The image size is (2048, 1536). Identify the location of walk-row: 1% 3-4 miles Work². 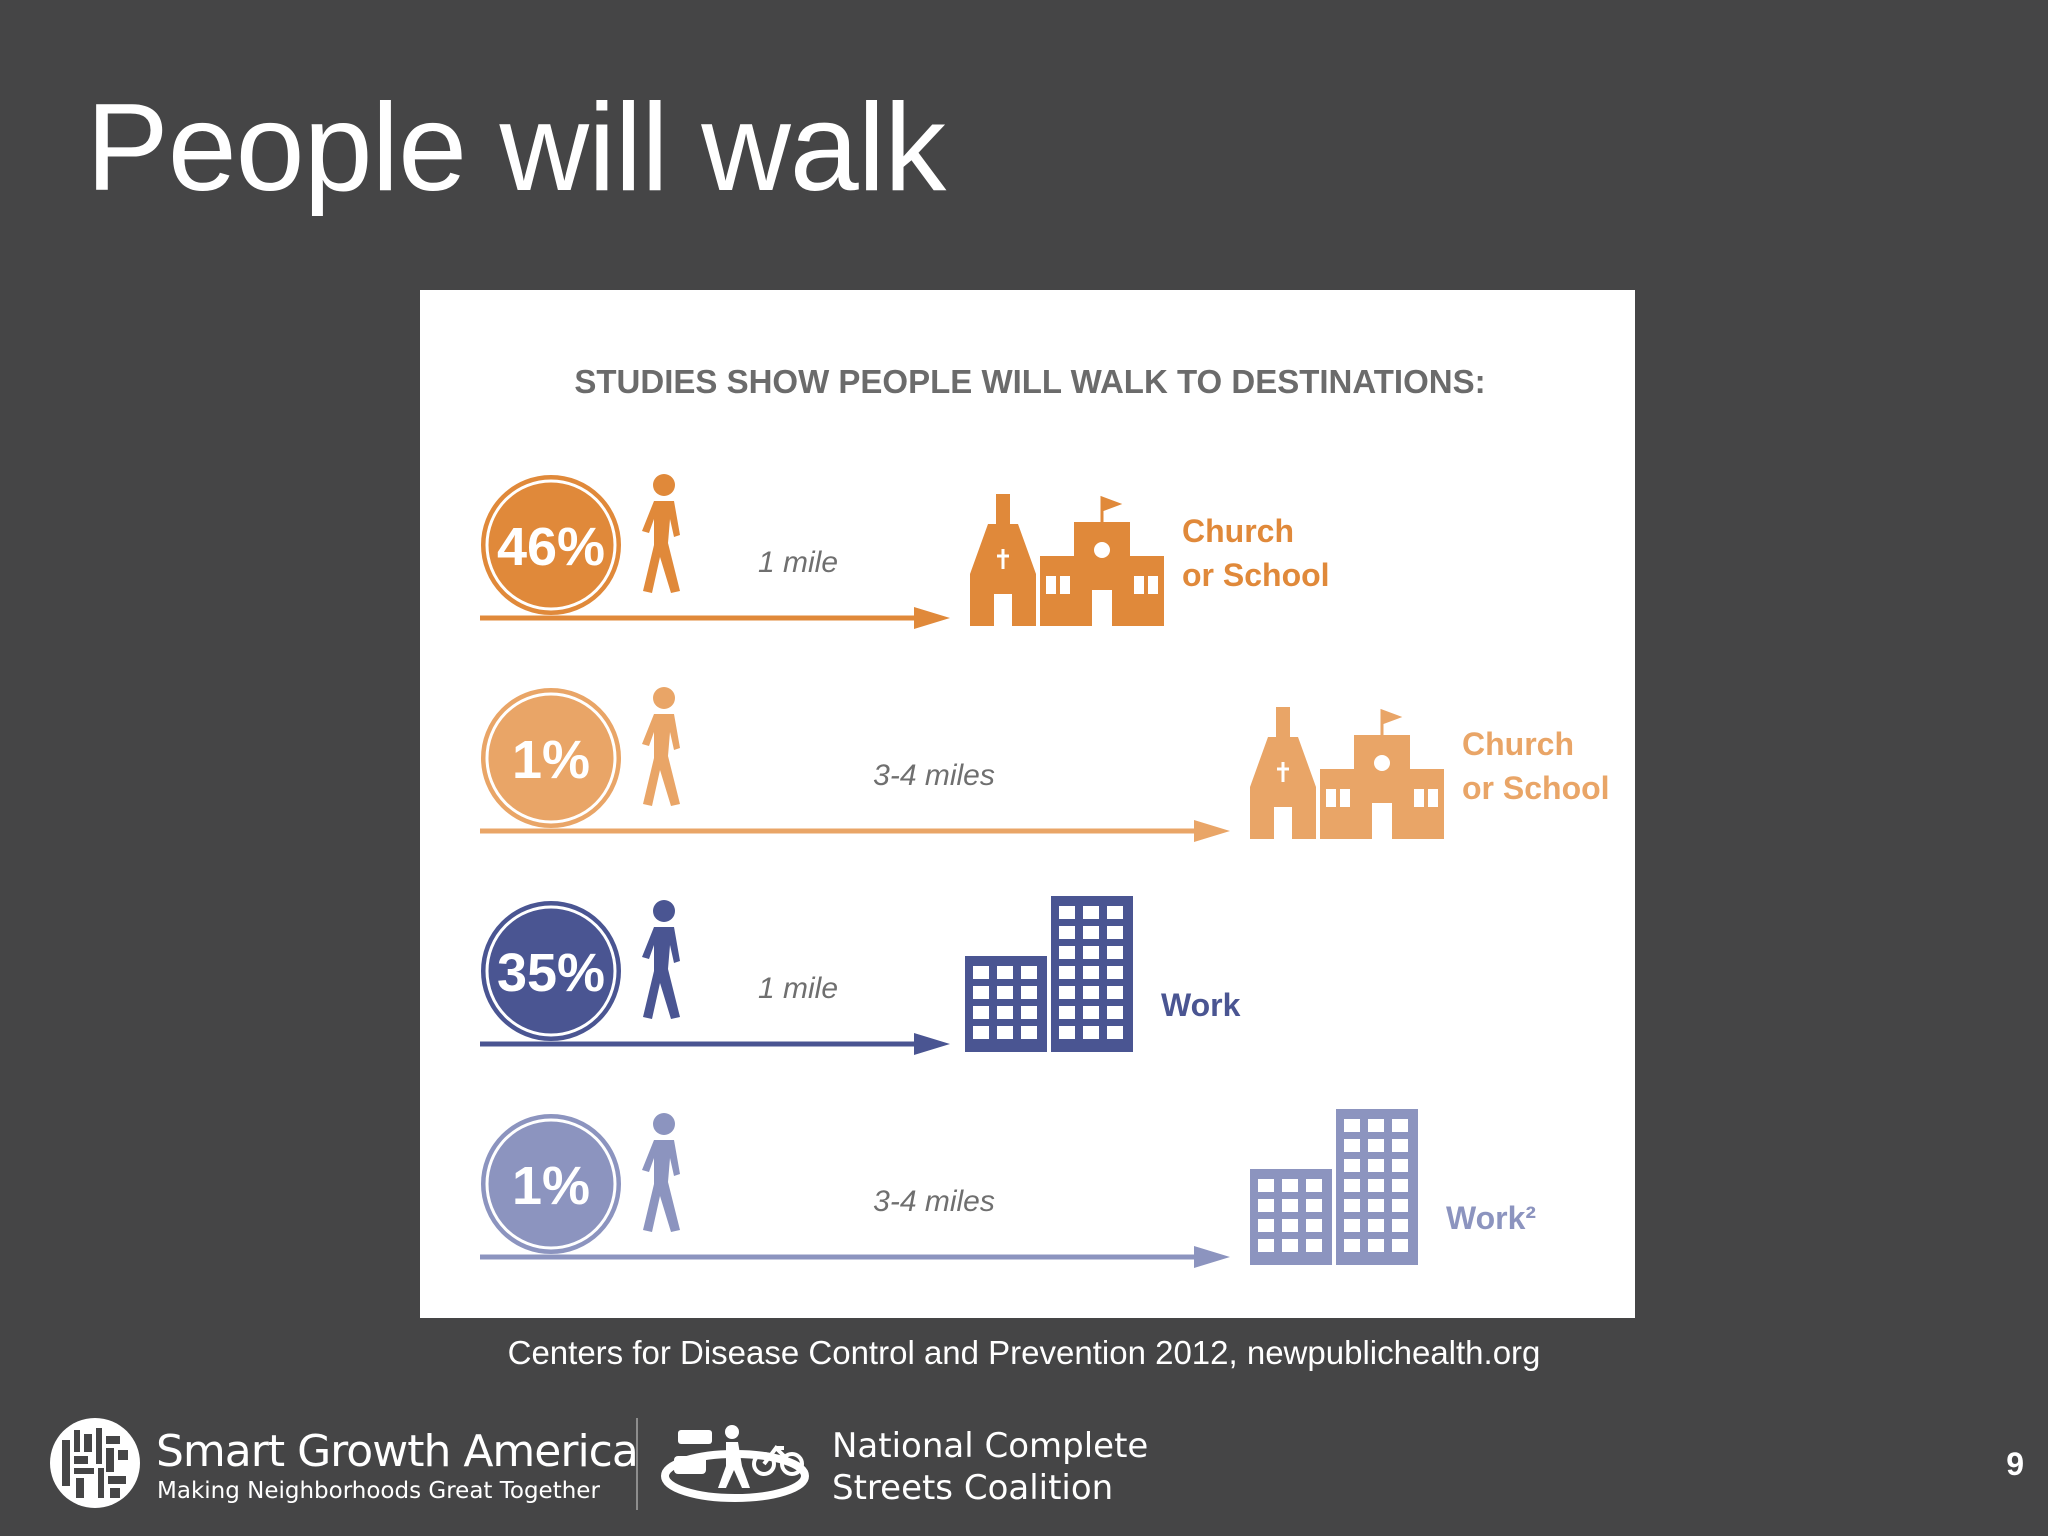
(1006, 1188).